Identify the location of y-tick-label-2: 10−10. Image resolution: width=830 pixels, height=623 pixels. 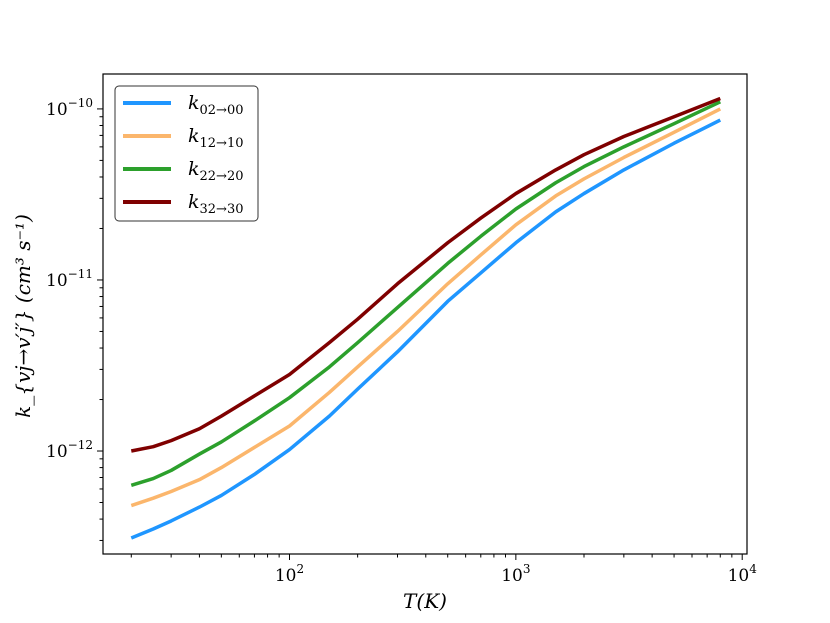
(69, 108).